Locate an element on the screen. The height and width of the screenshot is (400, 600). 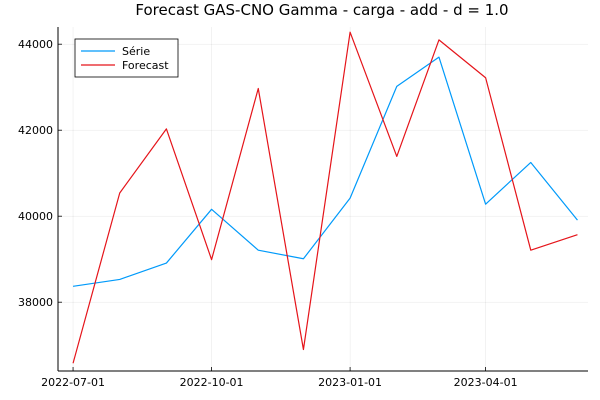
x-tick-label: 2023-01-01 is located at coordinates (350, 382).